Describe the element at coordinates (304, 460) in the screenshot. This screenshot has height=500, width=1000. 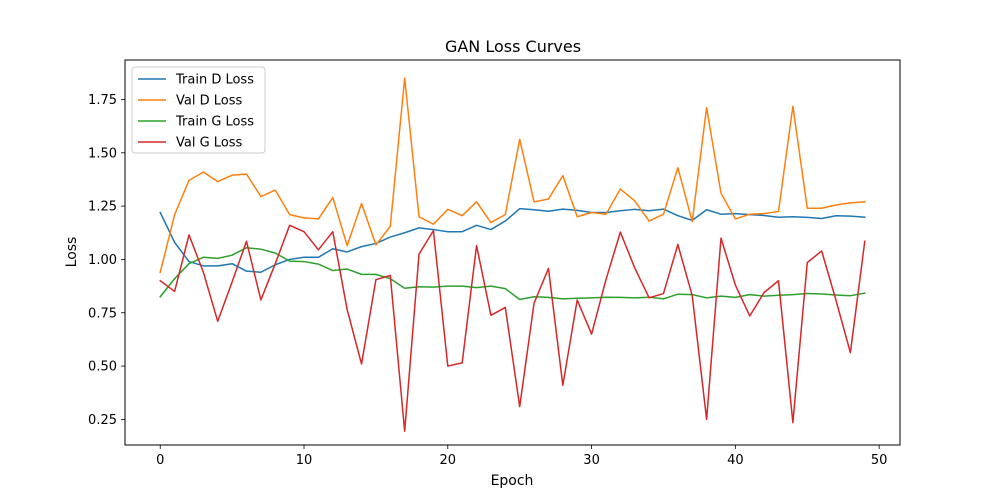
I see `x-tick-label: 10` at that location.